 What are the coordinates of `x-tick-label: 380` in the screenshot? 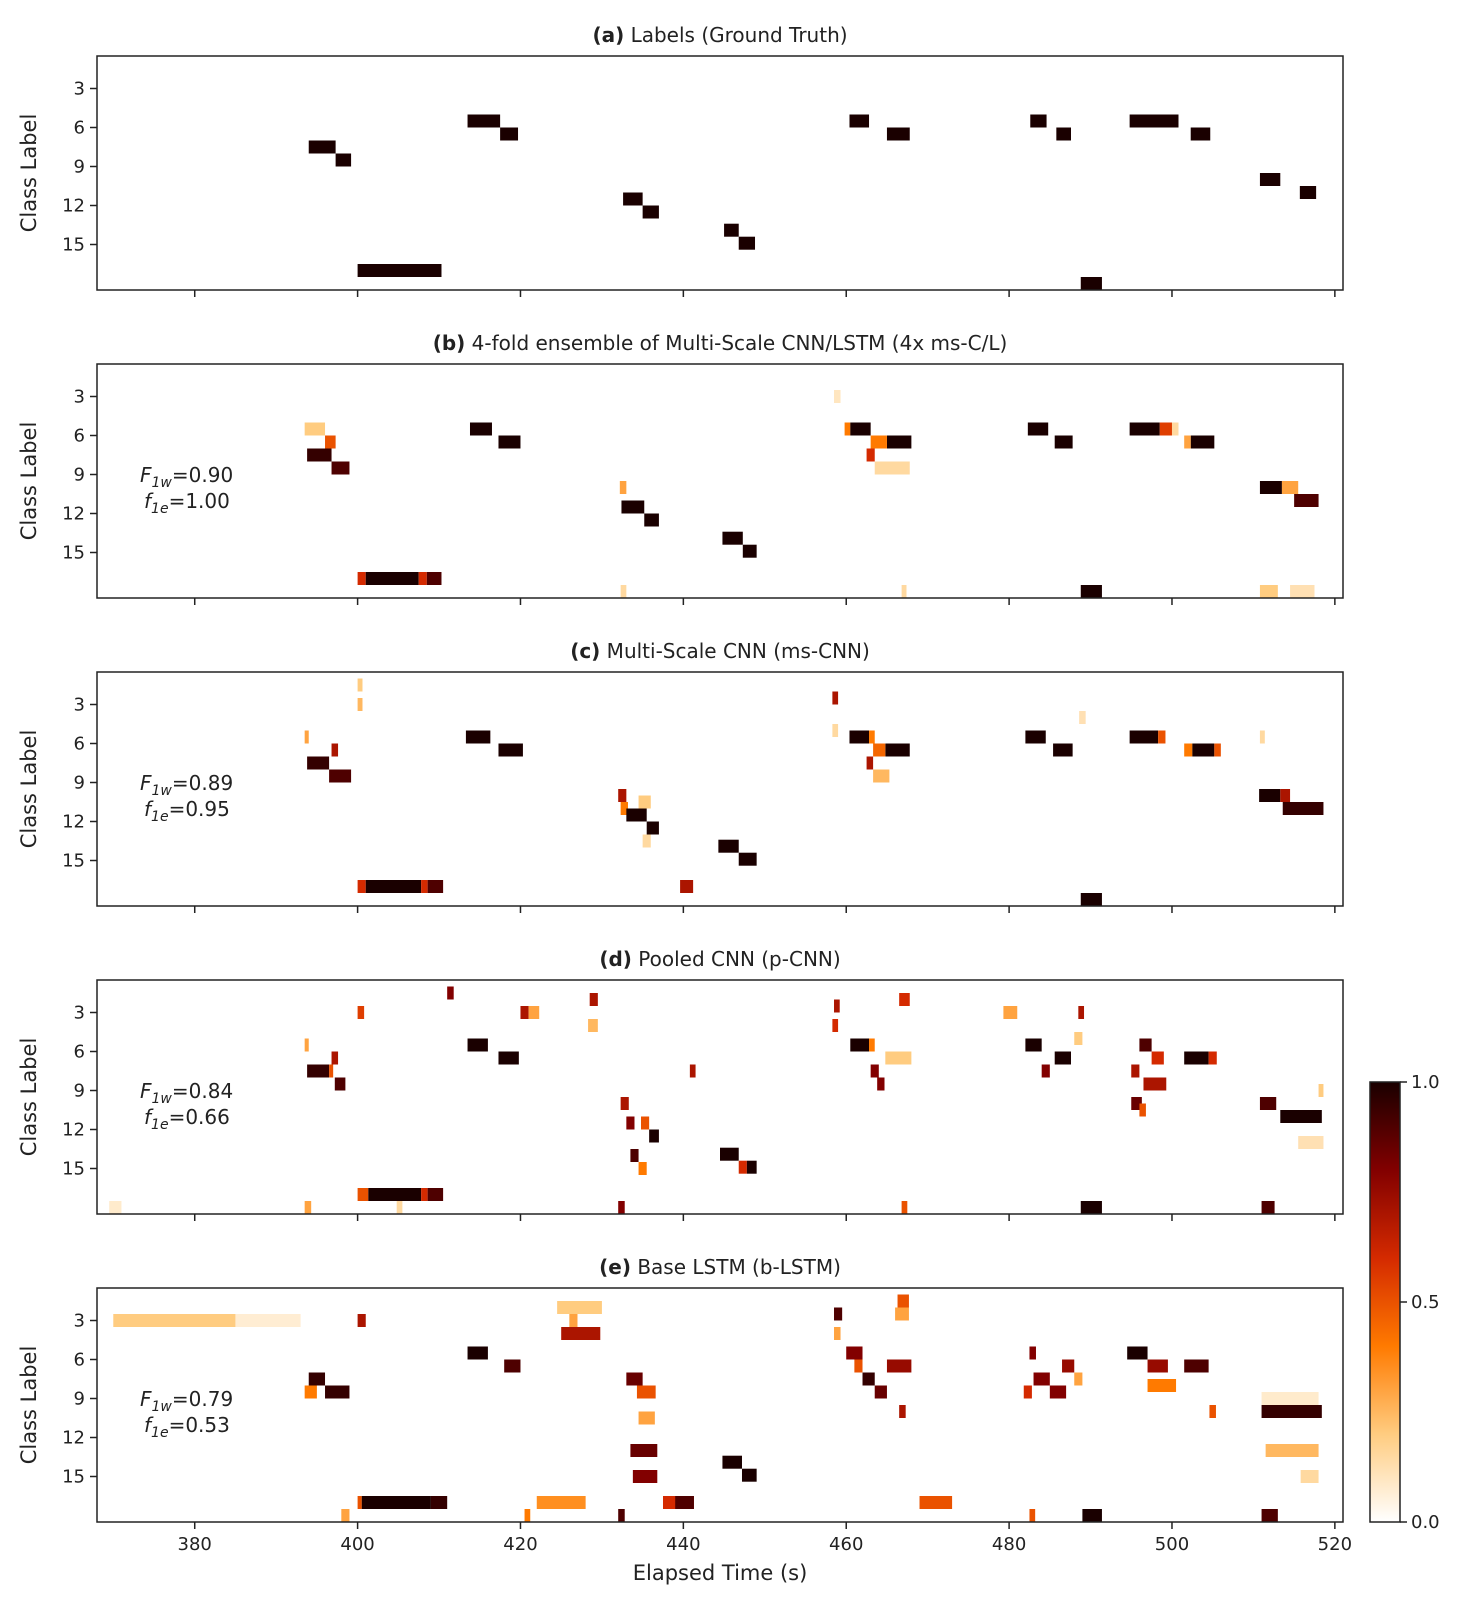 It's located at (195, 1544).